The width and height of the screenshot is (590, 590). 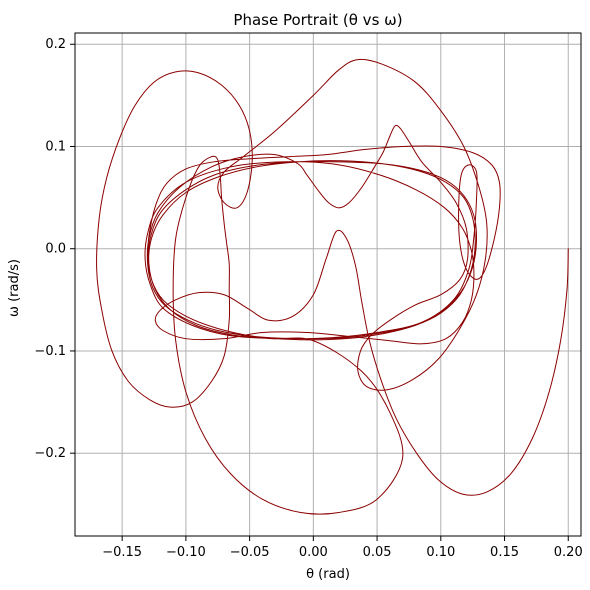 What do you see at coordinates (377, 552) in the screenshot?
I see `x-tick-label: 0.05` at bounding box center [377, 552].